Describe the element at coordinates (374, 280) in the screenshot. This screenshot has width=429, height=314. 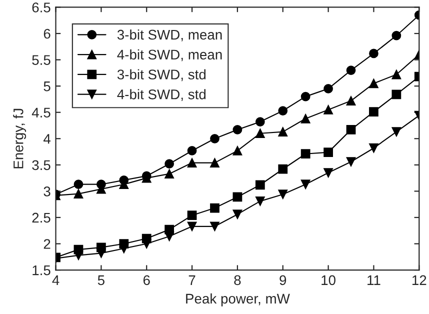
I see `x-tick-label: 11` at that location.